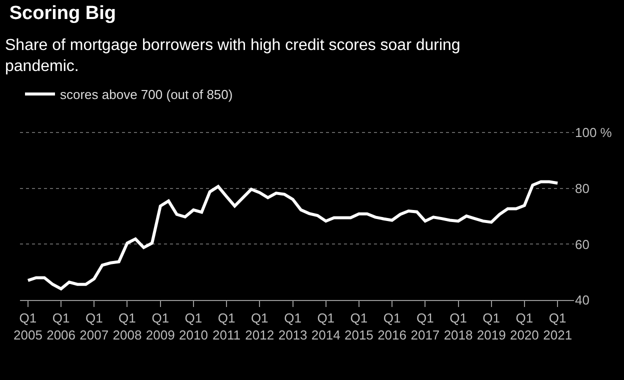 The image size is (624, 380). What do you see at coordinates (557, 326) in the screenshot?
I see `x-tick-label: Q1 2021` at bounding box center [557, 326].